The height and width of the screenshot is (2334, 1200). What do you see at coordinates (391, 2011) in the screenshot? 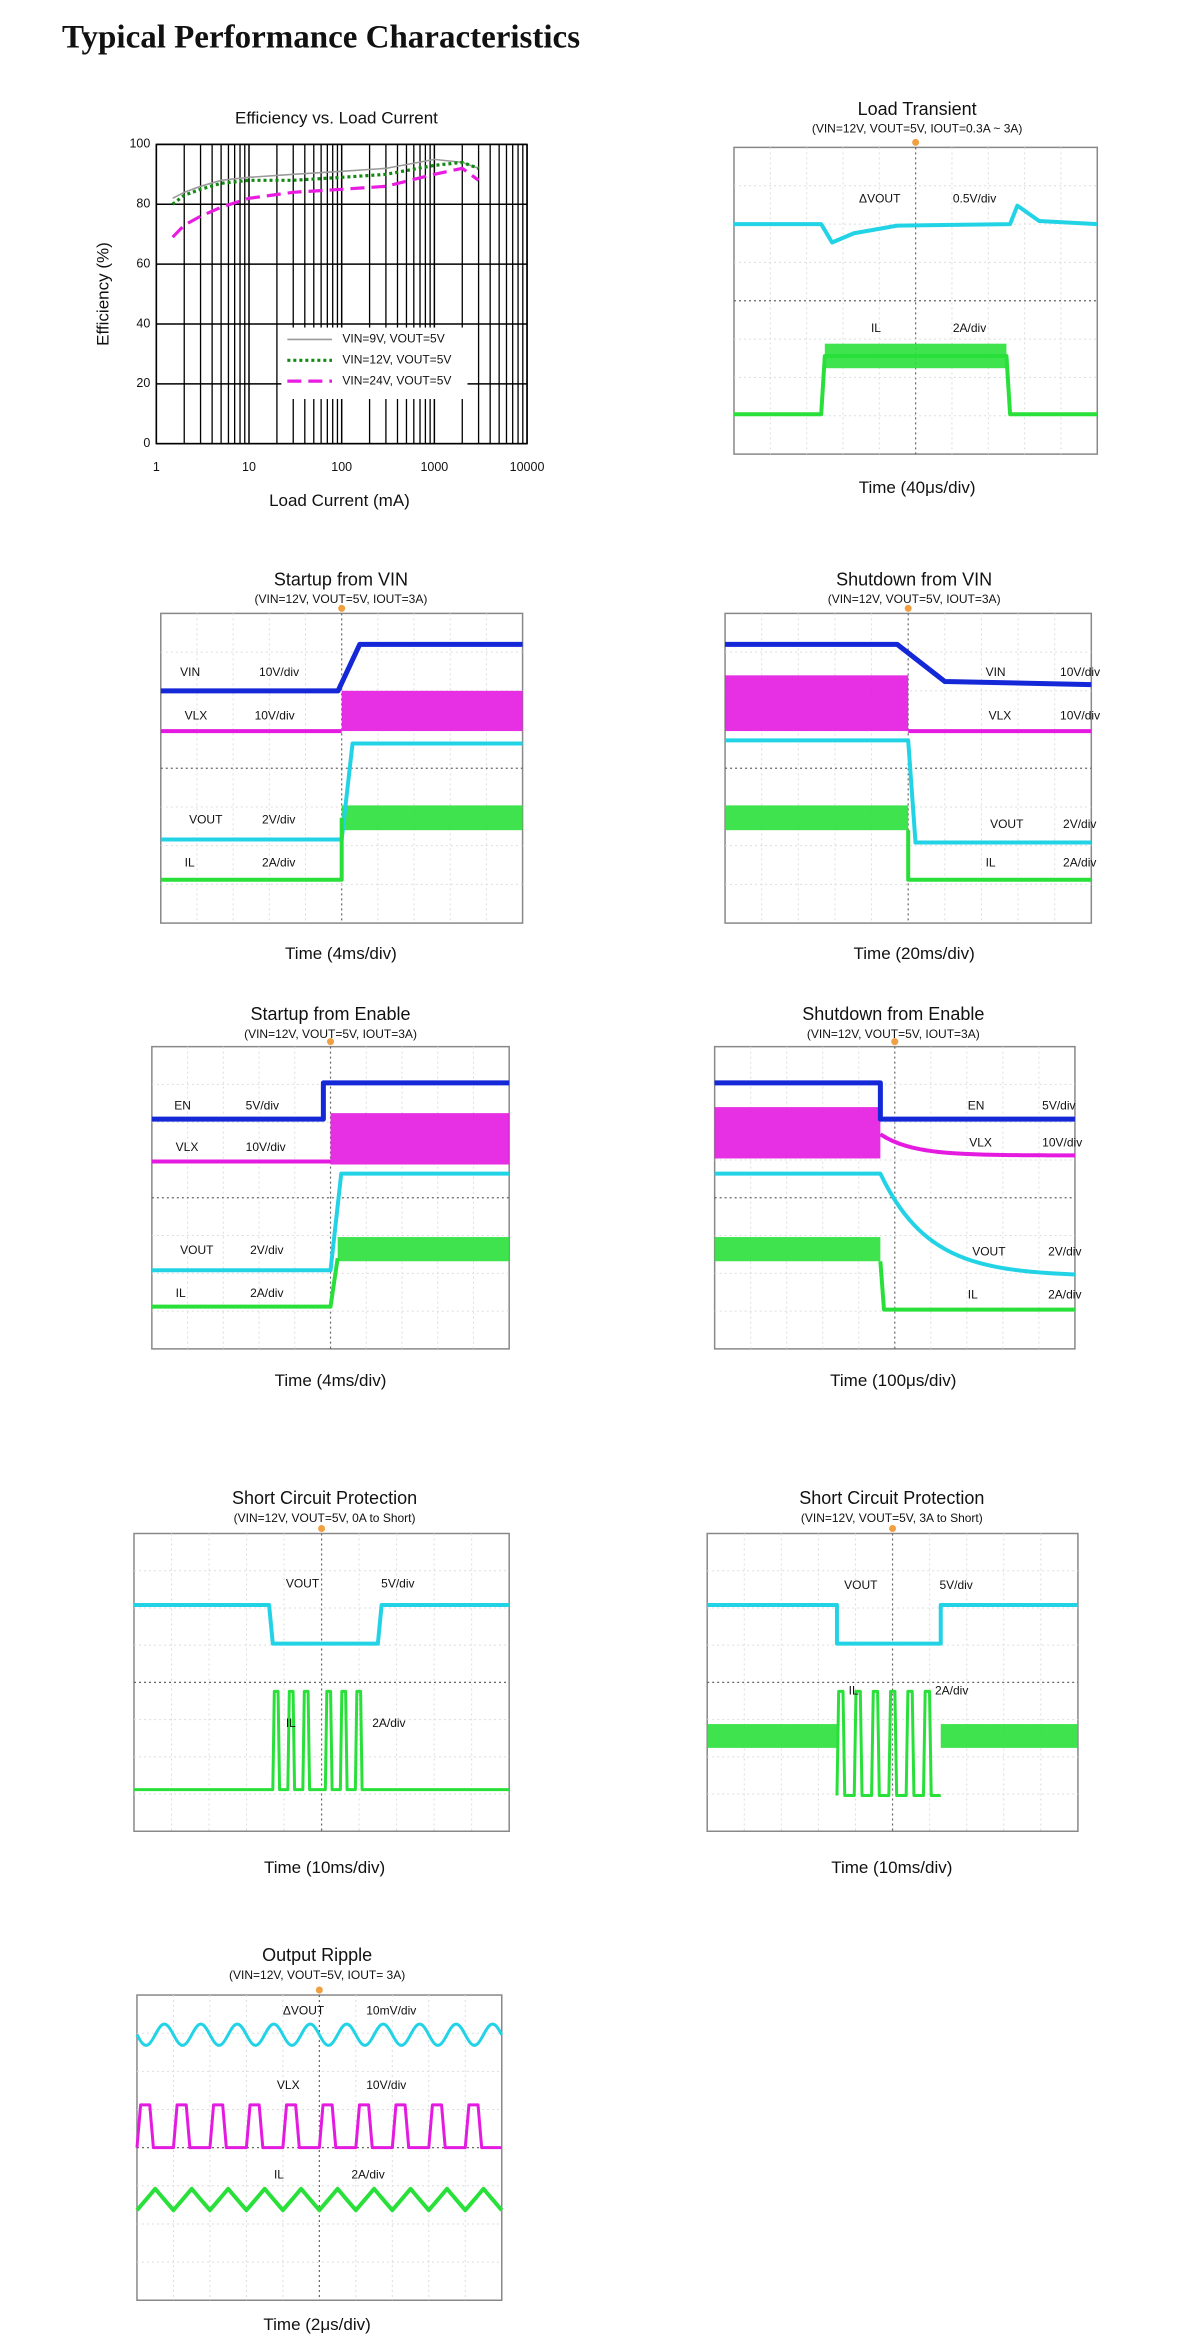
I see `channel-scale: 10mV/div` at bounding box center [391, 2011].